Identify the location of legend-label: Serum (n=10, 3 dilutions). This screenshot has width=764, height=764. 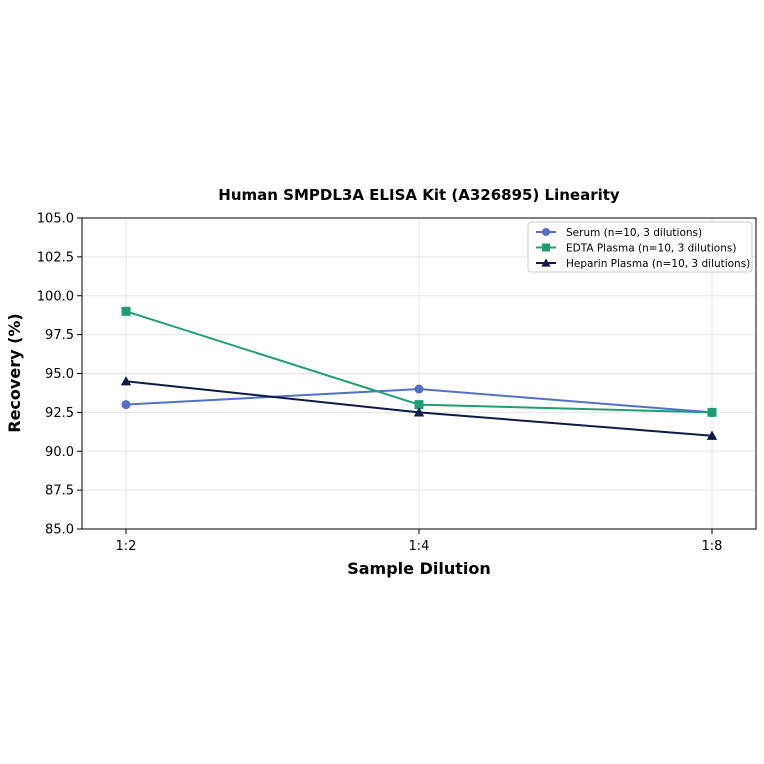
(634, 233).